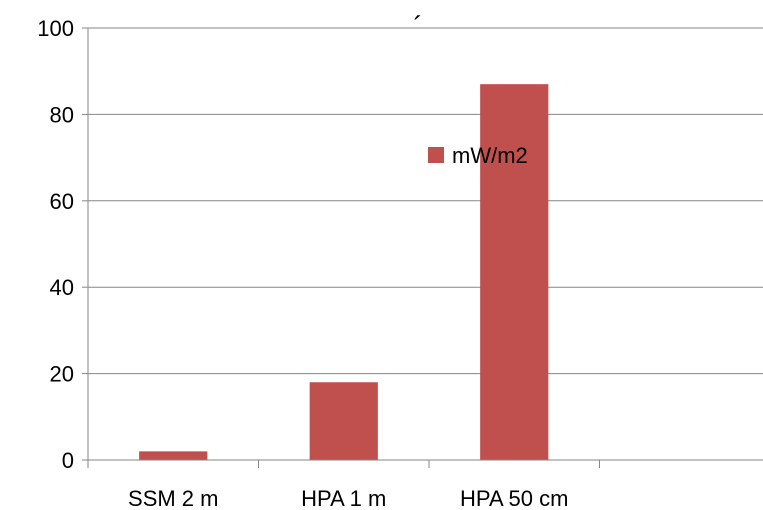 The height and width of the screenshot is (510, 763). What do you see at coordinates (55, 28) in the screenshot?
I see `y-tick-label: 100` at bounding box center [55, 28].